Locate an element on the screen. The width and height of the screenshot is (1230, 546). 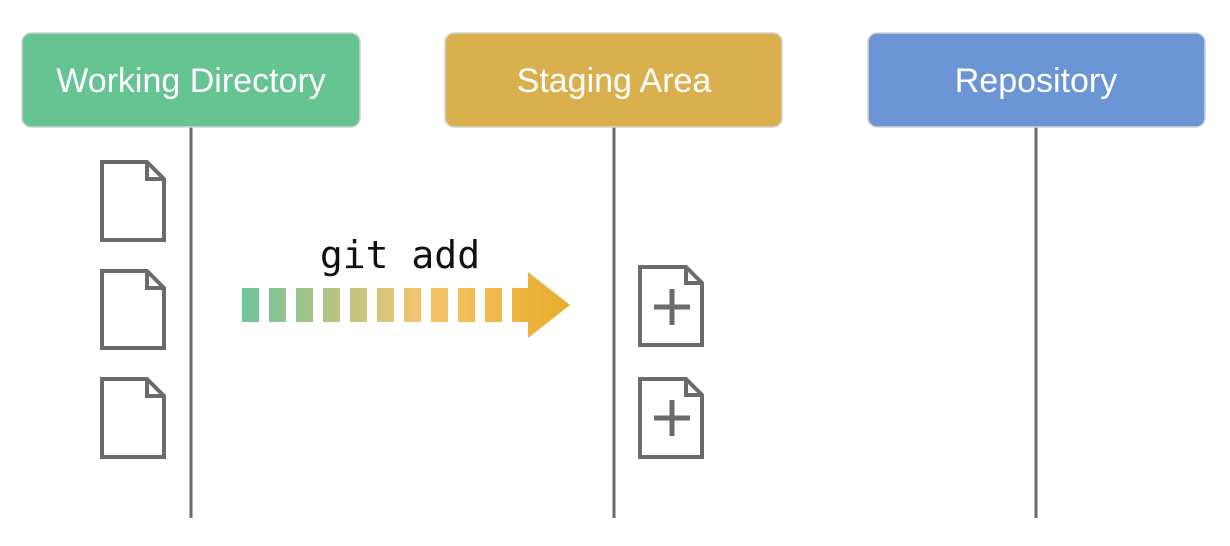
git-add-command-label: git add is located at coordinates (400, 255).